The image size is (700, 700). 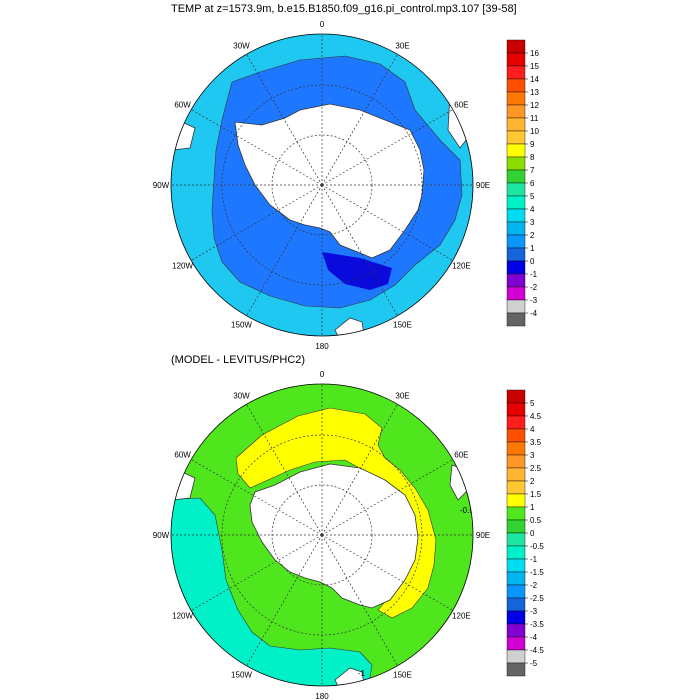 I want to click on colorbar-label: -1.5, so click(x=537, y=572).